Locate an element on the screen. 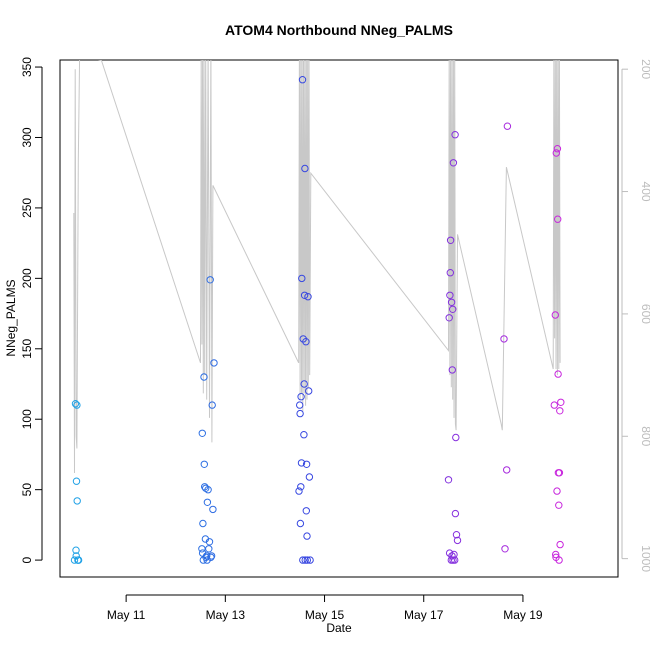 This screenshot has width=650, height=650. y-tick-label: 0 is located at coordinates (27, 559).